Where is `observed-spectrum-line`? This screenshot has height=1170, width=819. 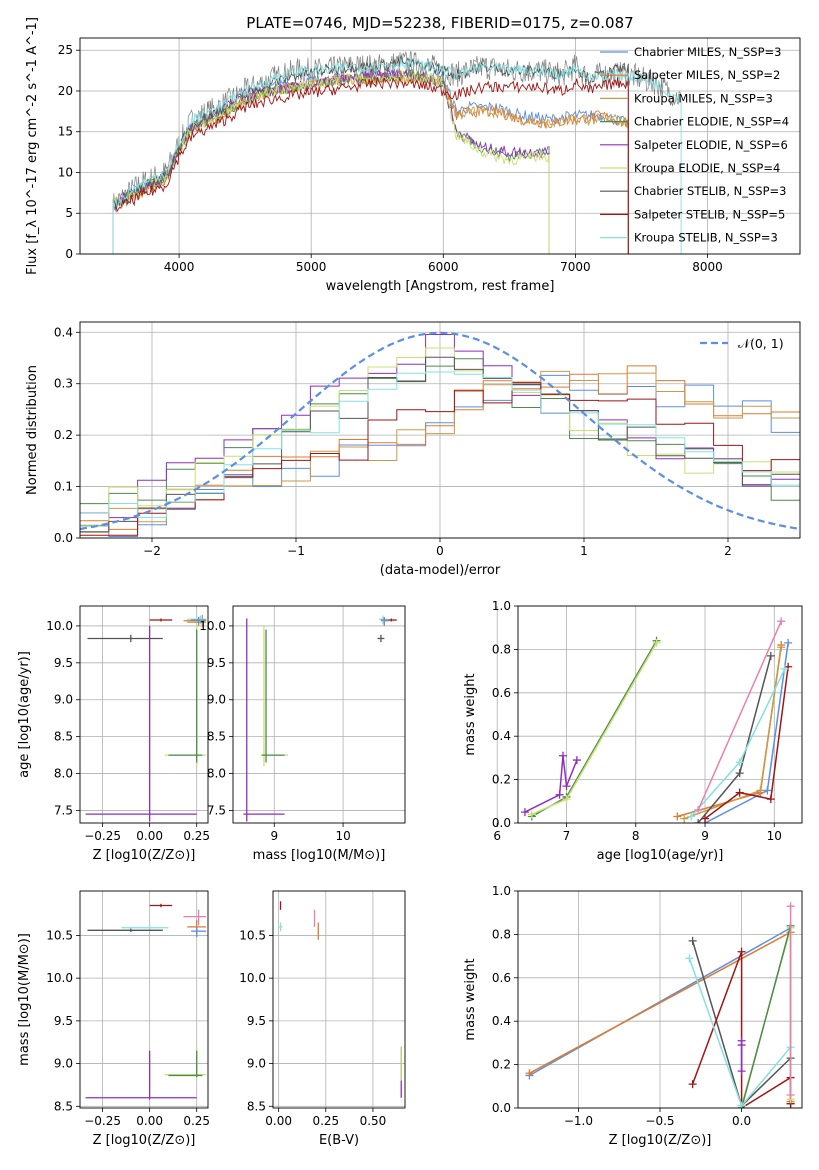 observed-spectrum-line is located at coordinates (396, 135).